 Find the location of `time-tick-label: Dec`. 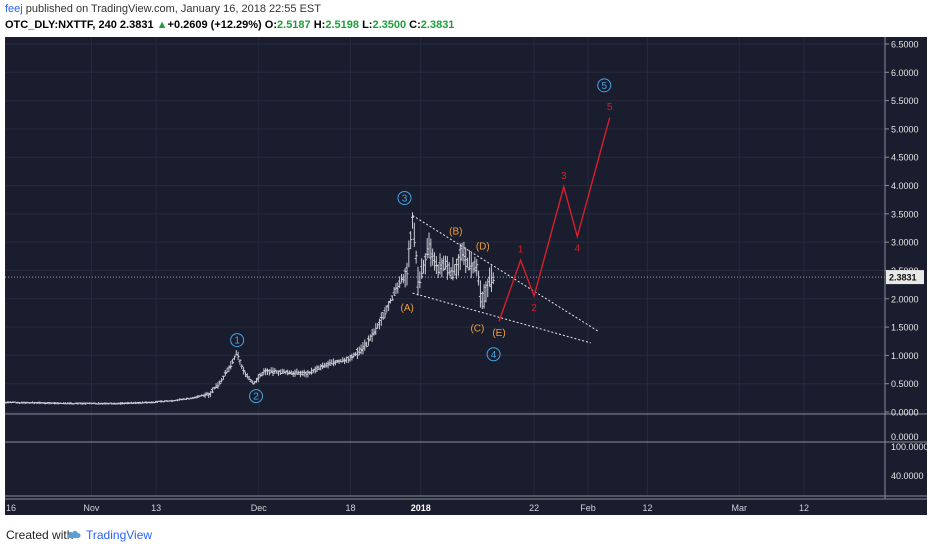

time-tick-label: Dec is located at coordinates (259, 508).